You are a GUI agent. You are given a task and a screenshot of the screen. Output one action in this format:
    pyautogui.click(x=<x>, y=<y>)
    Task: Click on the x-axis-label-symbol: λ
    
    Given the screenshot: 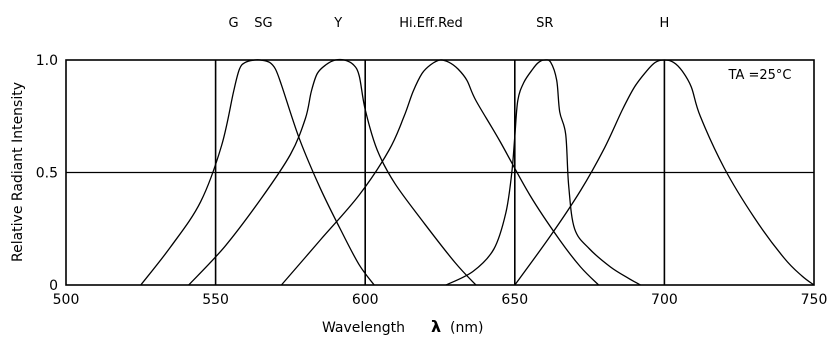 What is the action you would take?
    pyautogui.click(x=436, y=326)
    